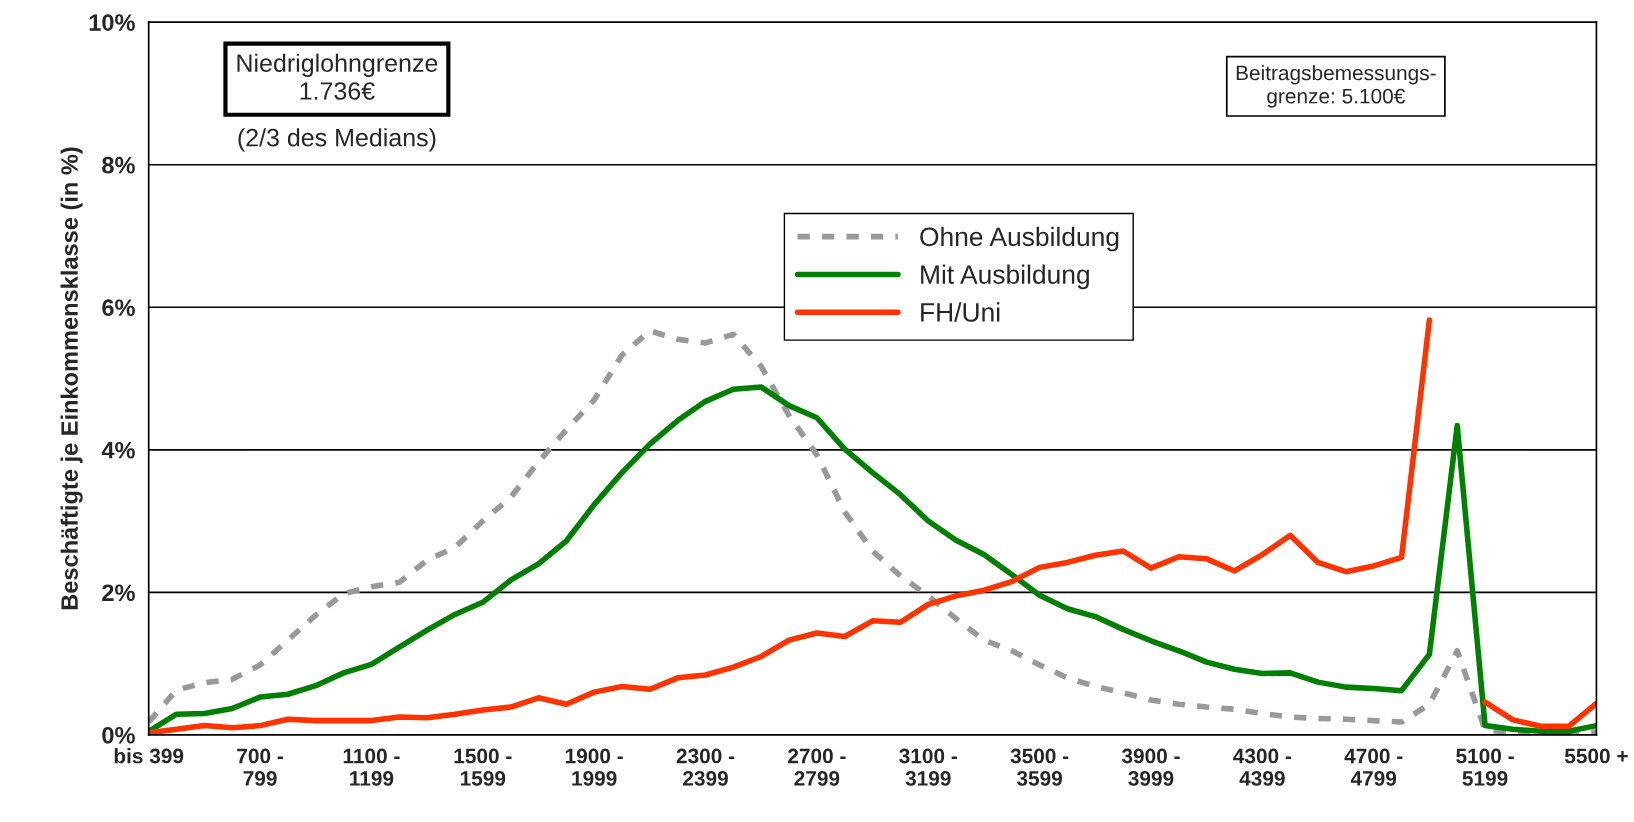  I want to click on y-tick-label: 10%, so click(112, 22).